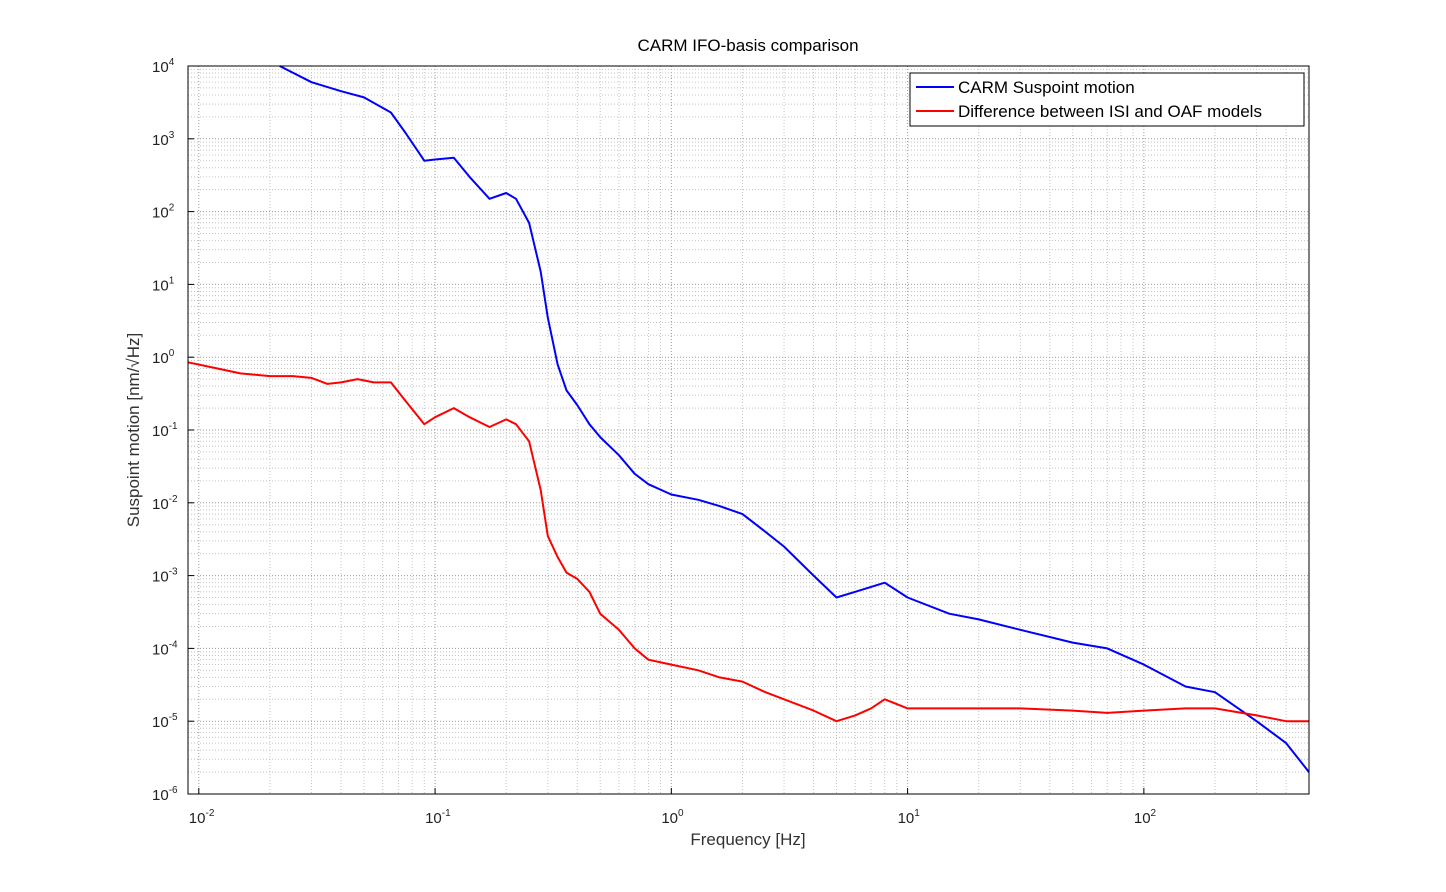  What do you see at coordinates (163, 139) in the screenshot?
I see `y-tick-label-9: 10³` at bounding box center [163, 139].